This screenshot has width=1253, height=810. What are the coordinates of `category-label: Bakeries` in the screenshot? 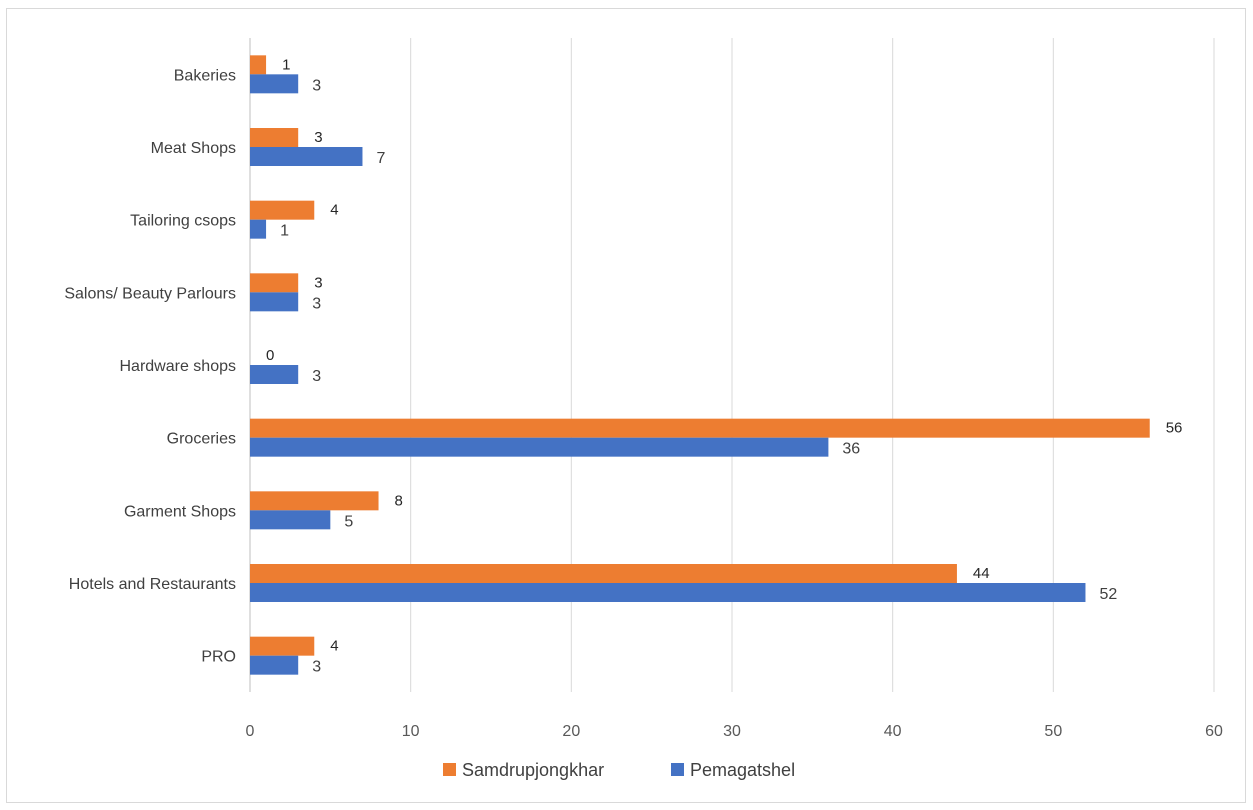 It's located at (205, 75).